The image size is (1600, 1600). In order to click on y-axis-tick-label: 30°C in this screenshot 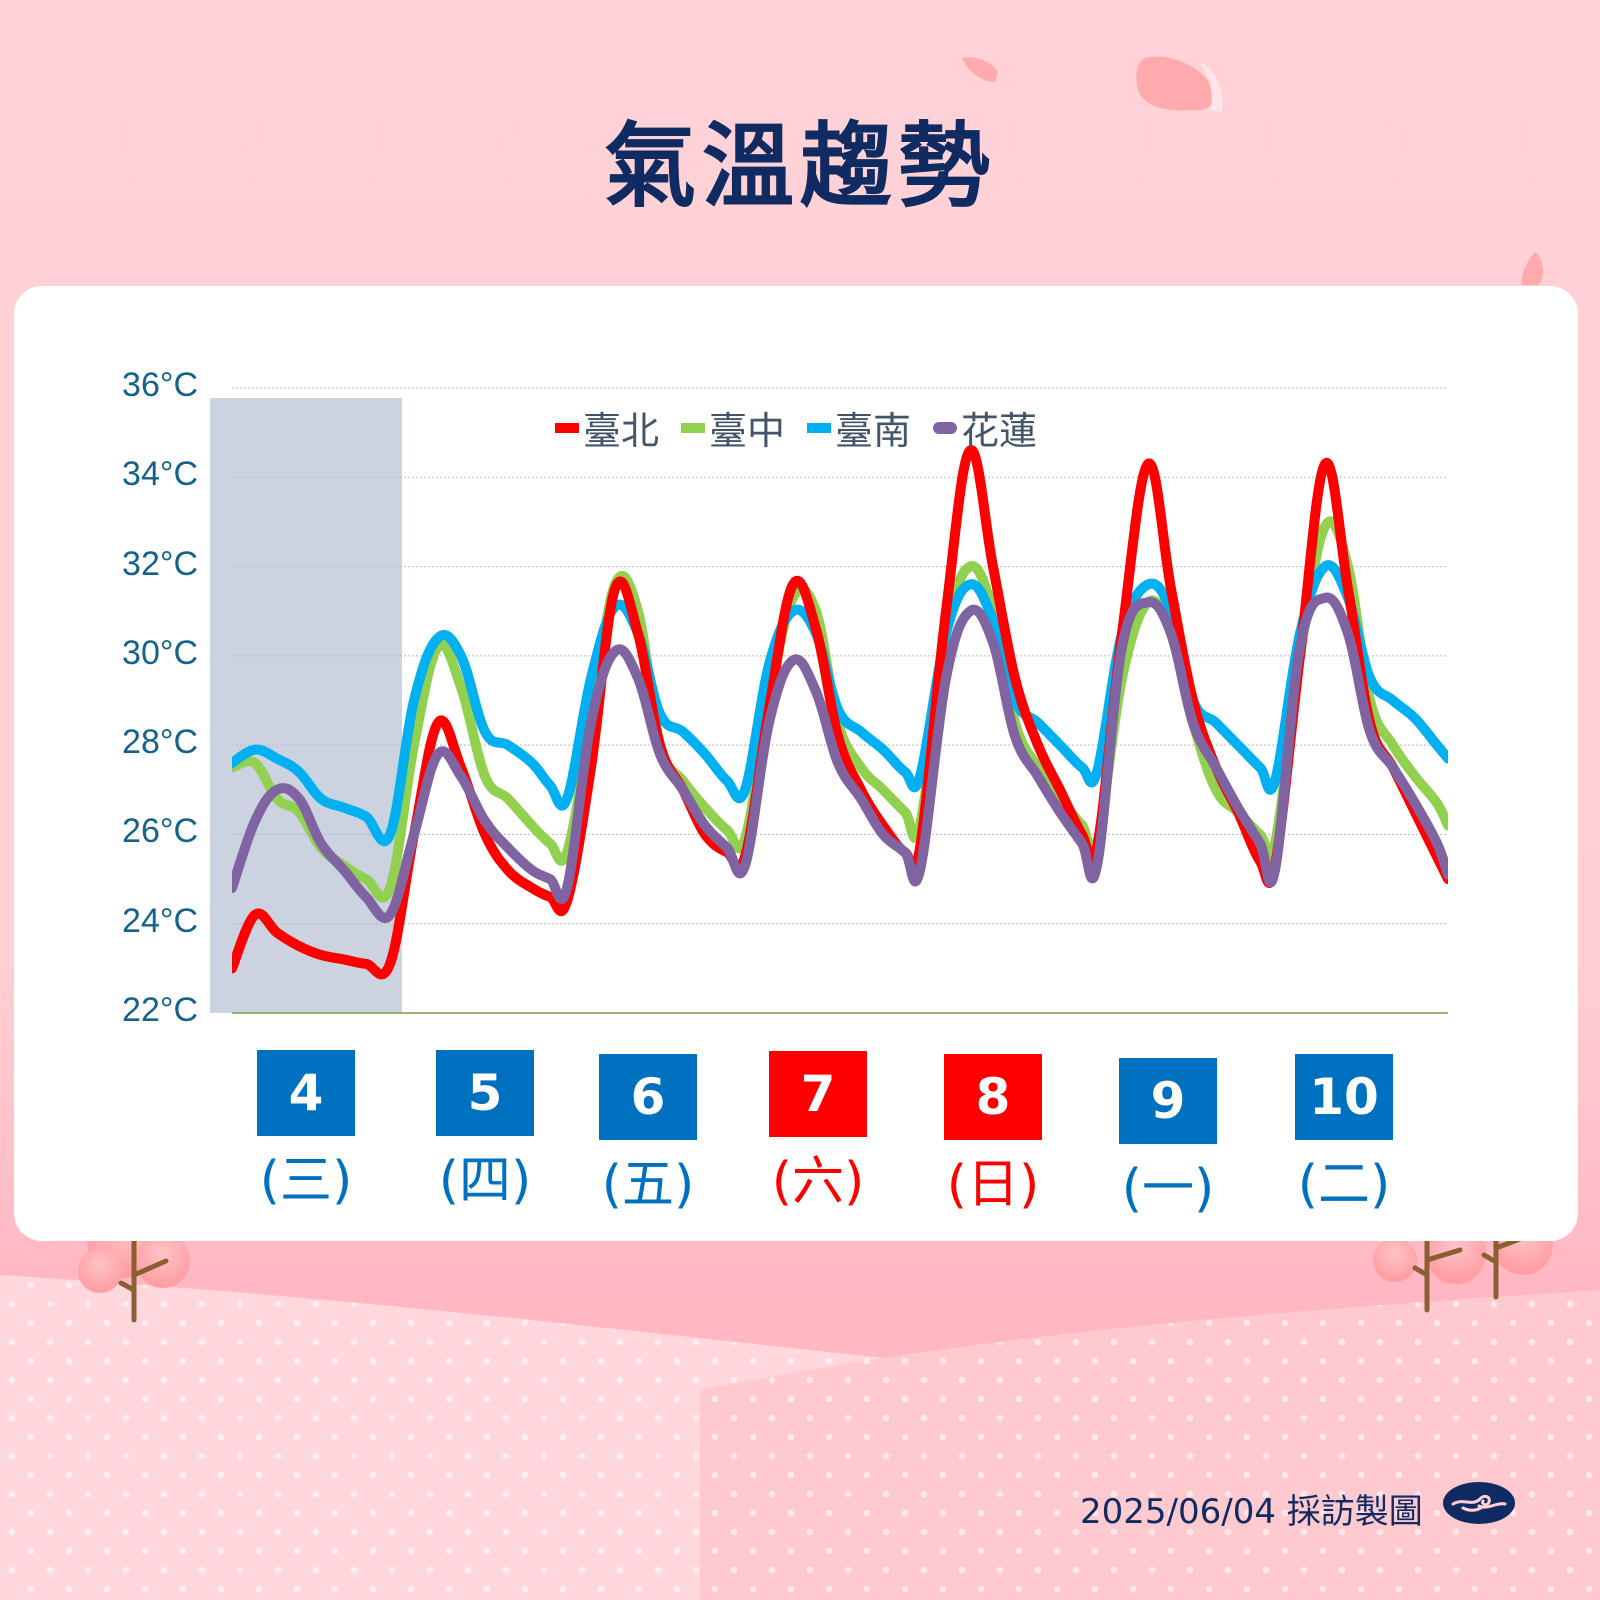, I will do `click(160, 652)`.